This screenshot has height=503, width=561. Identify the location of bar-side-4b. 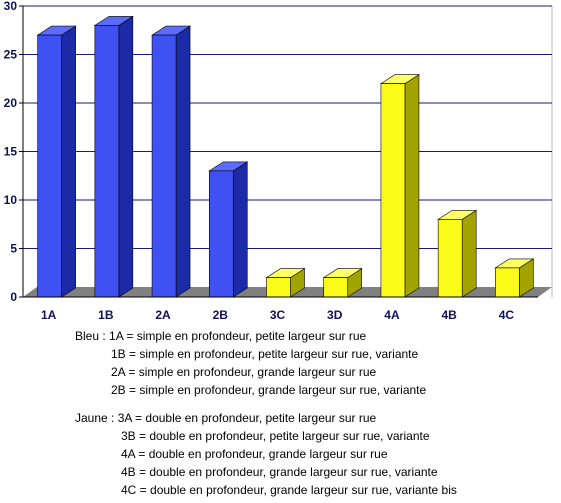
(469, 253).